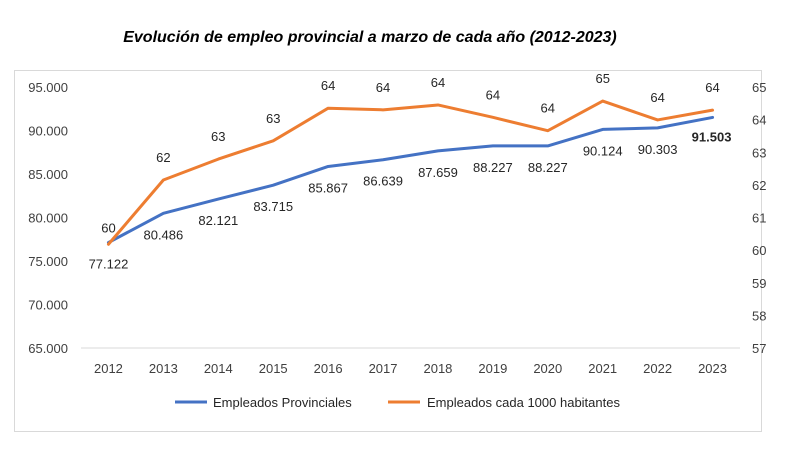  What do you see at coordinates (547, 368) in the screenshot?
I see `x-tick-label: 2020` at bounding box center [547, 368].